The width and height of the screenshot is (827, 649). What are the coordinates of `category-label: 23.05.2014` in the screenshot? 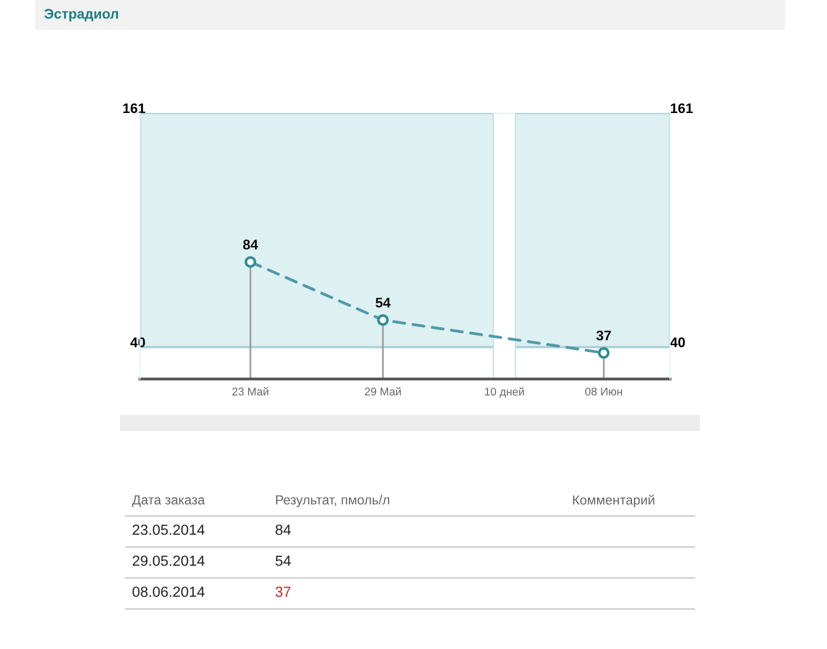 It's located at (168, 529).